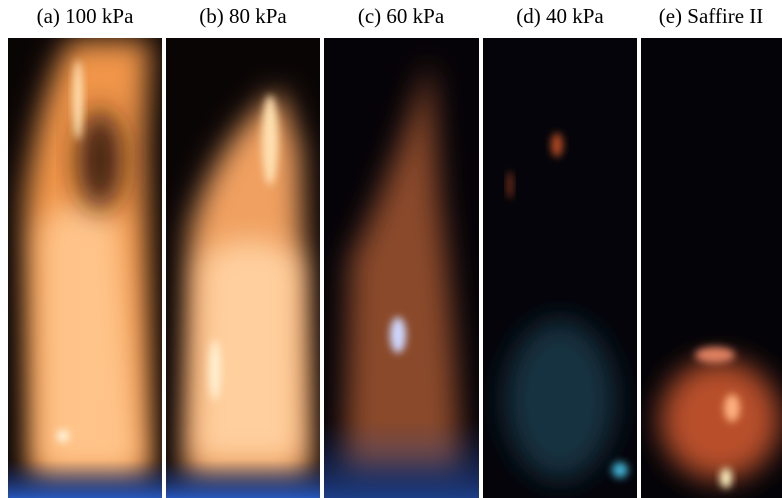  I want to click on panel-label: (a) 100 kPa, so click(85, 16).